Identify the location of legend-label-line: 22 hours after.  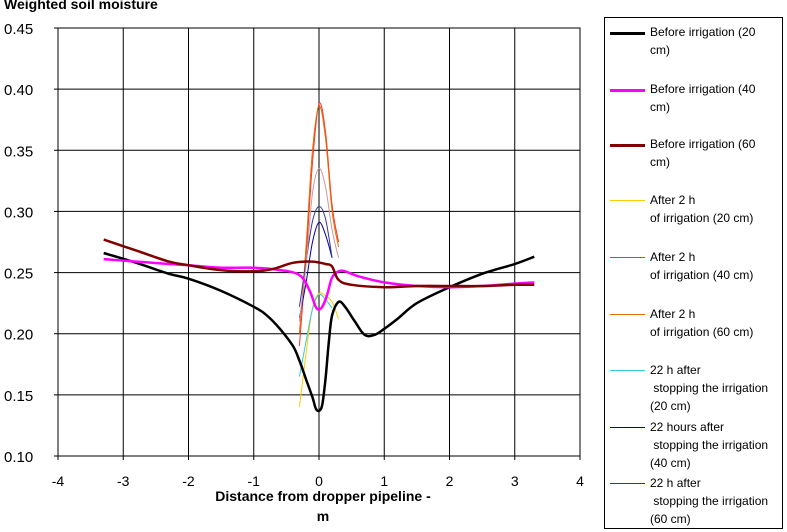
(687, 427).